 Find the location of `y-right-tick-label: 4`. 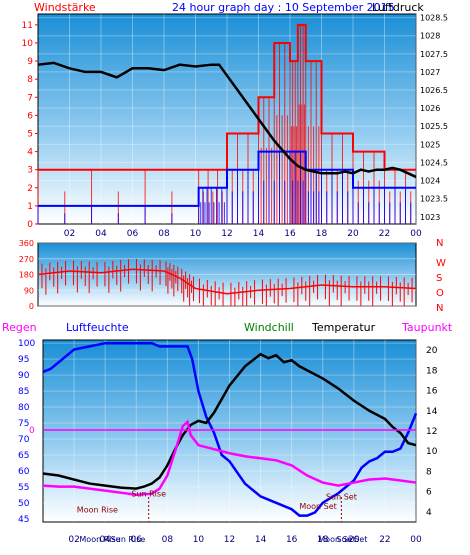

y-right-tick-label: 4 is located at coordinates (429, 513).